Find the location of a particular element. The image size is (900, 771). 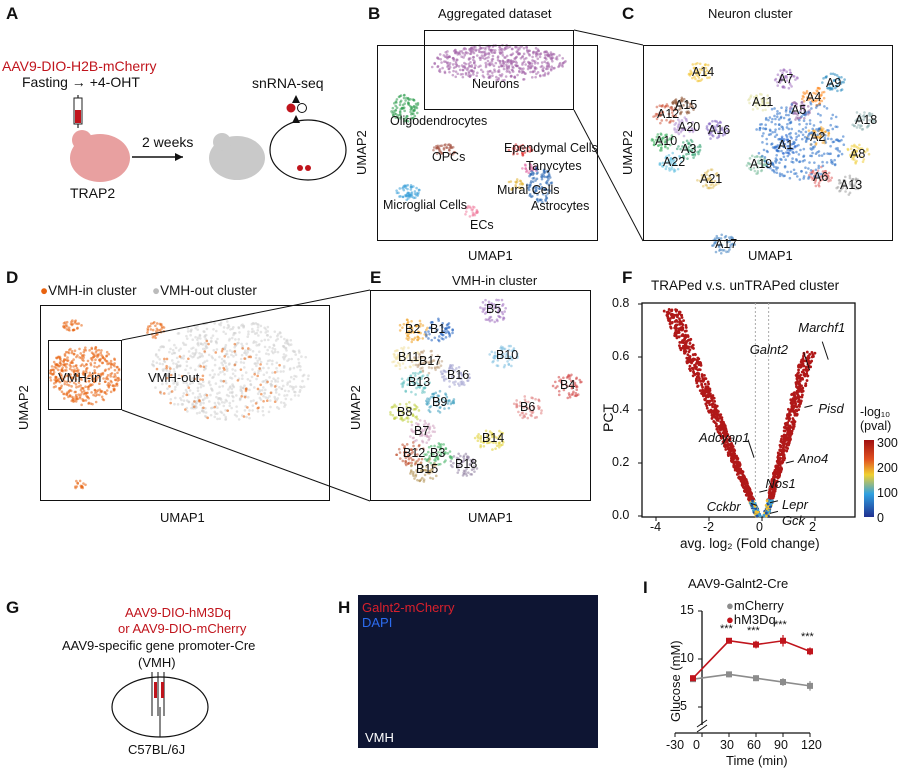

arrowhead is located at coordinates (296, 119).